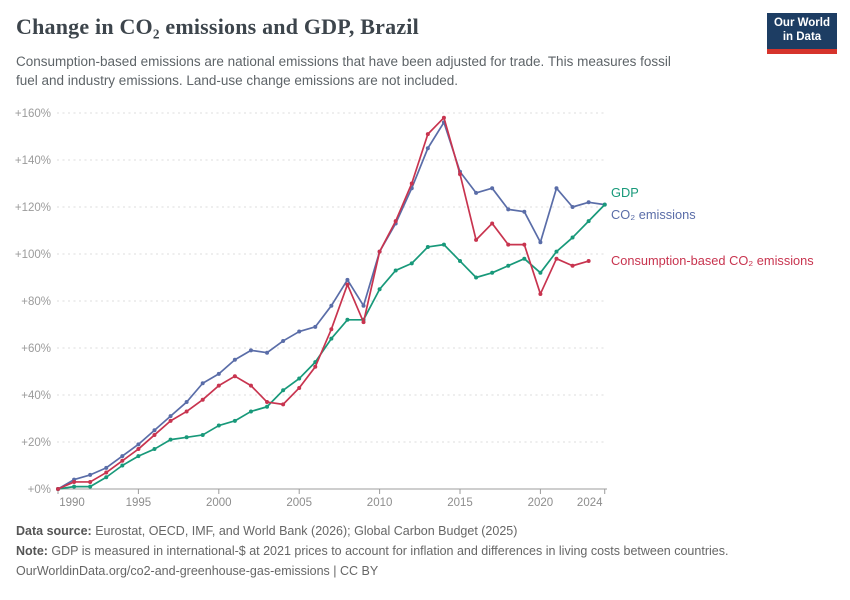 The height and width of the screenshot is (600, 850). Describe the element at coordinates (801, 23) in the screenshot. I see `owid-logo-line1: Our World` at that location.